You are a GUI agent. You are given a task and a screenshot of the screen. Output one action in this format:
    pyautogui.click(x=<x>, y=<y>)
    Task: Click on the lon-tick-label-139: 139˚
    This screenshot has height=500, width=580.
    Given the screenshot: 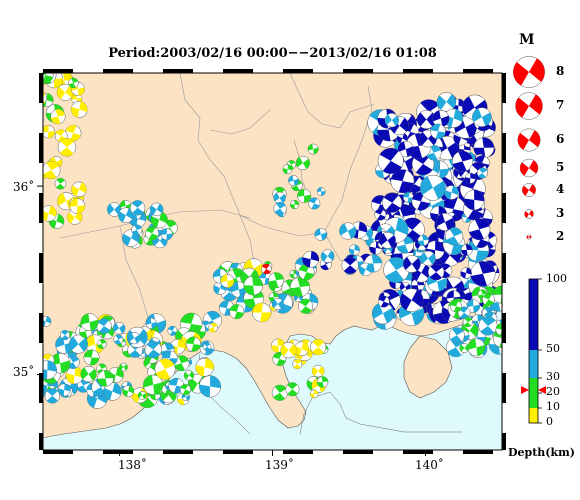 What is the action you would take?
    pyautogui.click(x=279, y=465)
    